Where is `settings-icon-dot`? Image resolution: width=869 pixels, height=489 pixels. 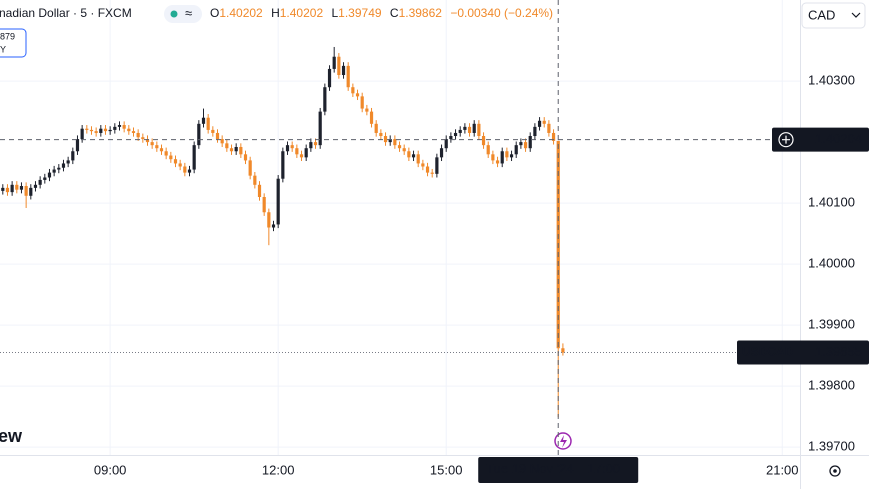 settings-icon-dot is located at coordinates (835, 471).